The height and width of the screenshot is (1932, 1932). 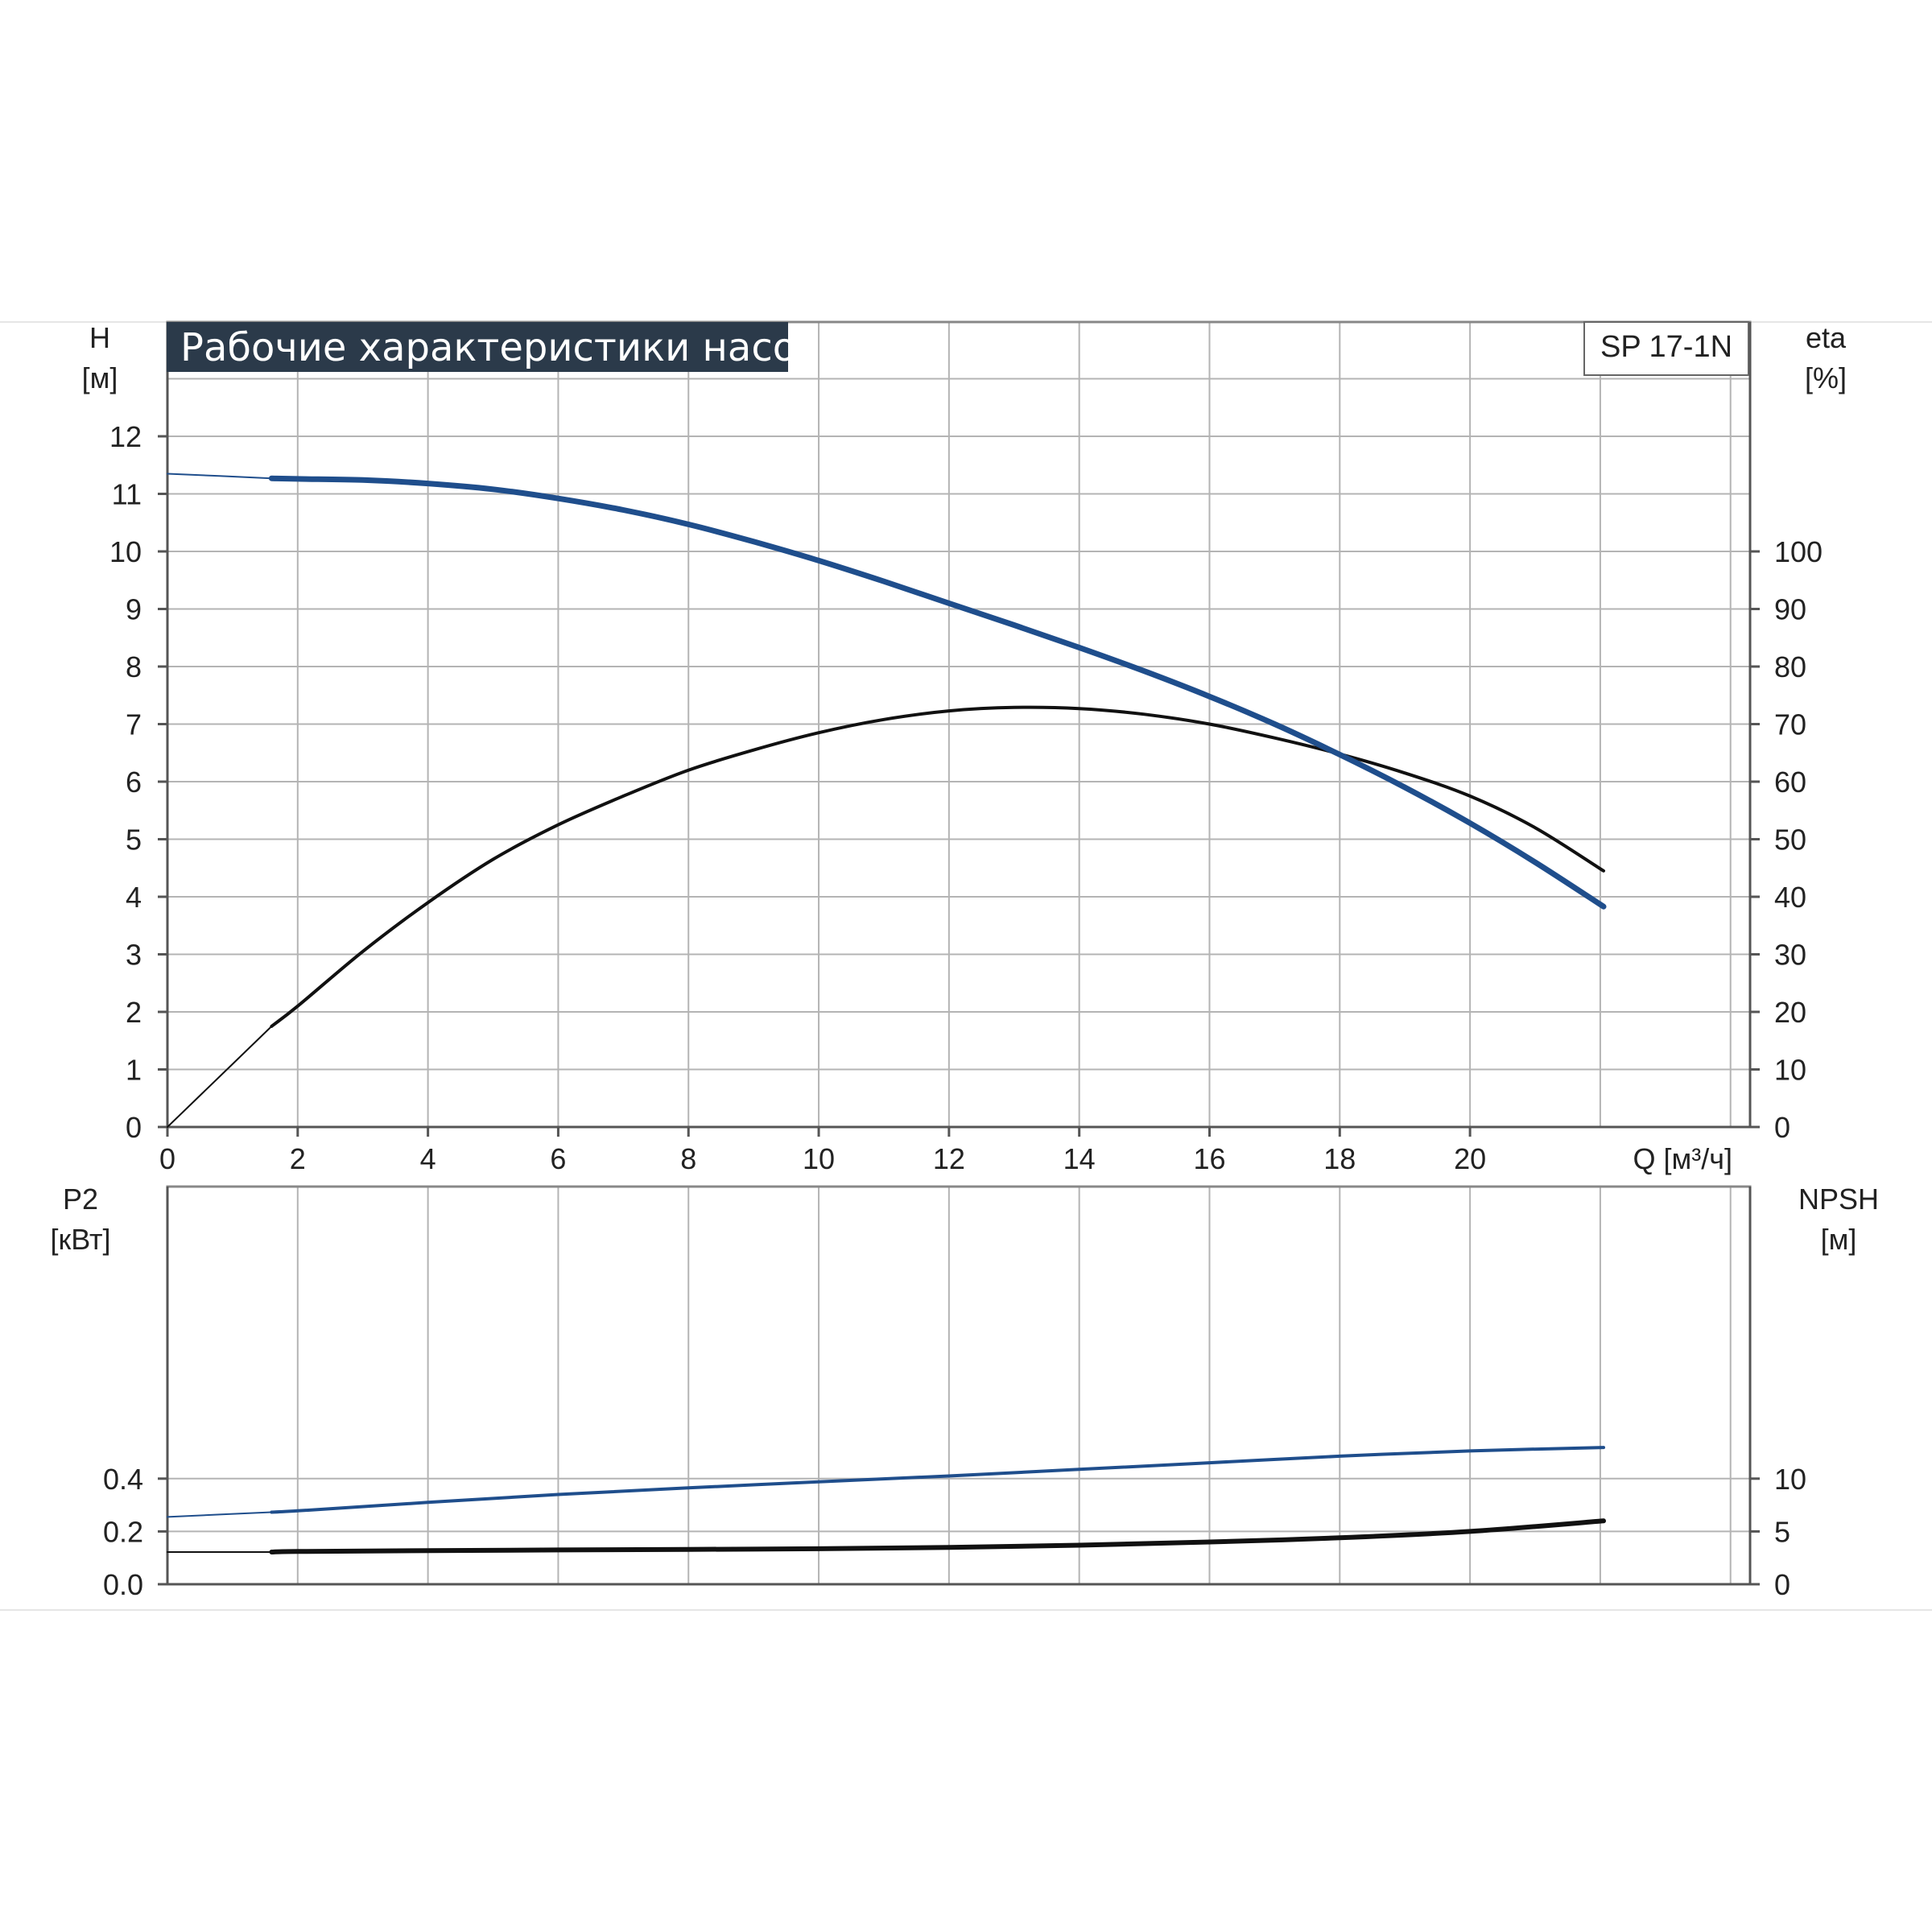 What do you see at coordinates (134, 897) in the screenshot?
I see `h-tick-label: 4` at bounding box center [134, 897].